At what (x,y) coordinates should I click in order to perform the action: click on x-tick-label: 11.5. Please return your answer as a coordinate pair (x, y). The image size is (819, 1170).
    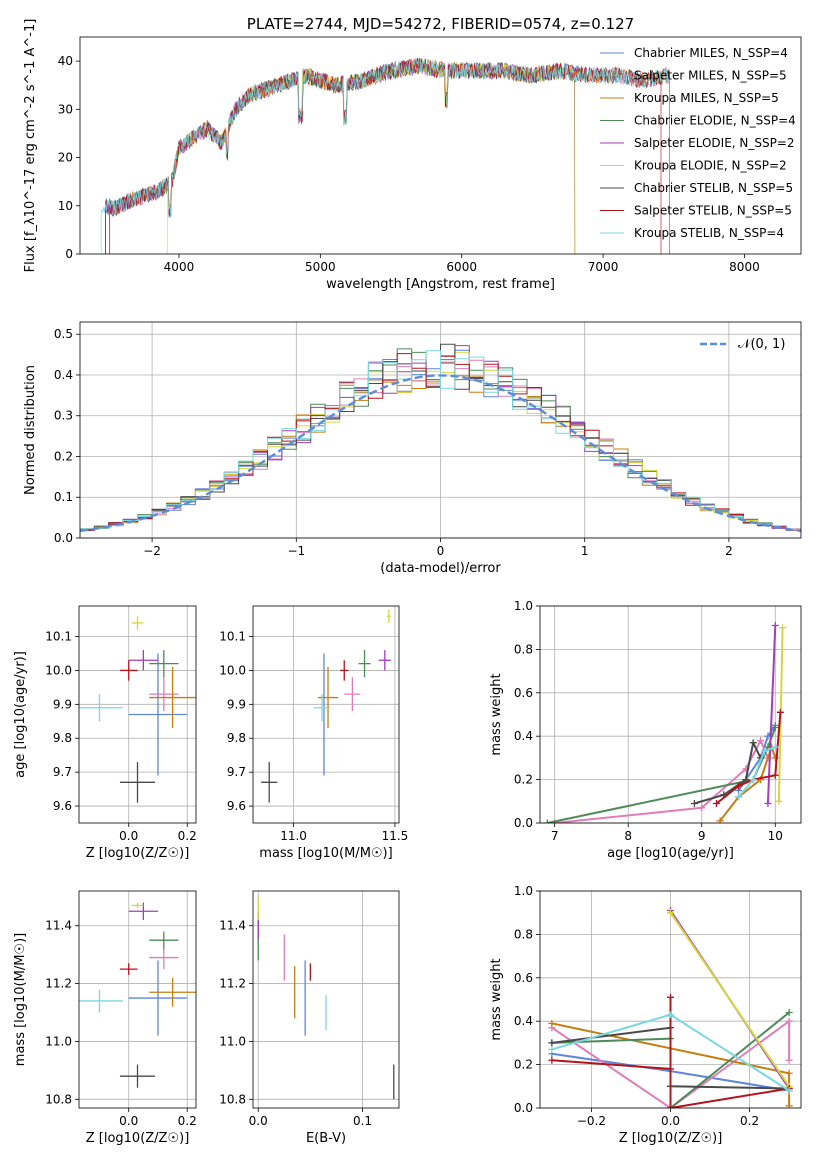
    Looking at the image, I should click on (395, 836).